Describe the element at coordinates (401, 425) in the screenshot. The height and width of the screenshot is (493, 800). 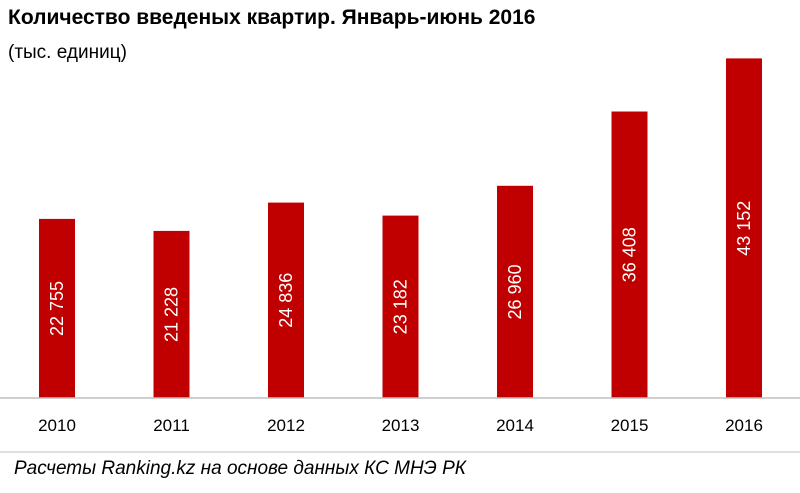
I see `x-tick-label: 2013` at that location.